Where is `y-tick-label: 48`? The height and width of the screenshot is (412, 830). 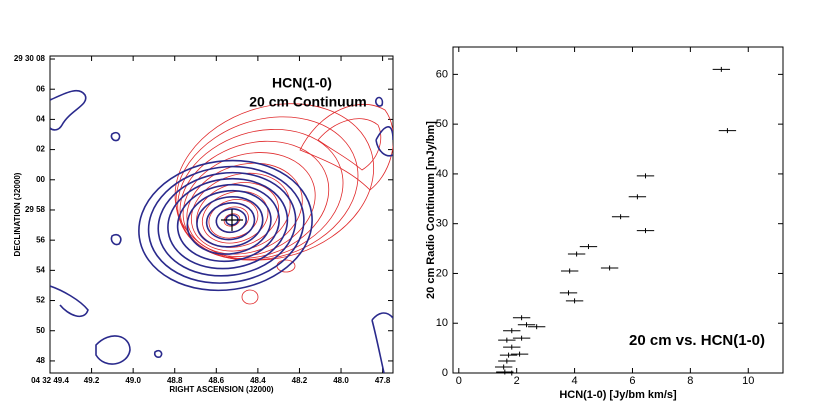
y-tick-label: 48 is located at coordinates (40, 360).